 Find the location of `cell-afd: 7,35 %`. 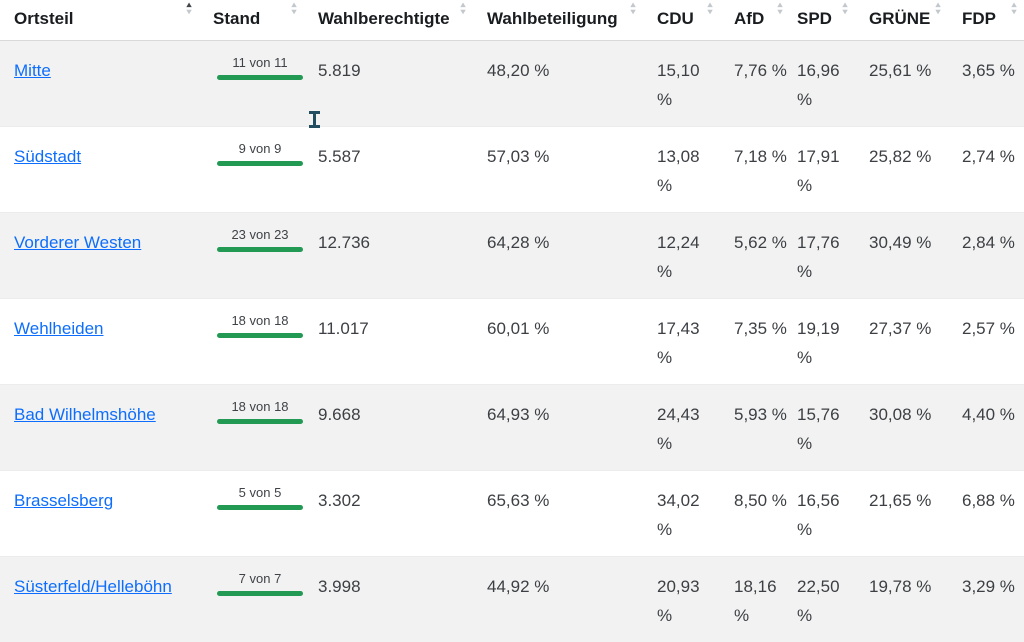

cell-afd: 7,35 % is located at coordinates (755, 342).